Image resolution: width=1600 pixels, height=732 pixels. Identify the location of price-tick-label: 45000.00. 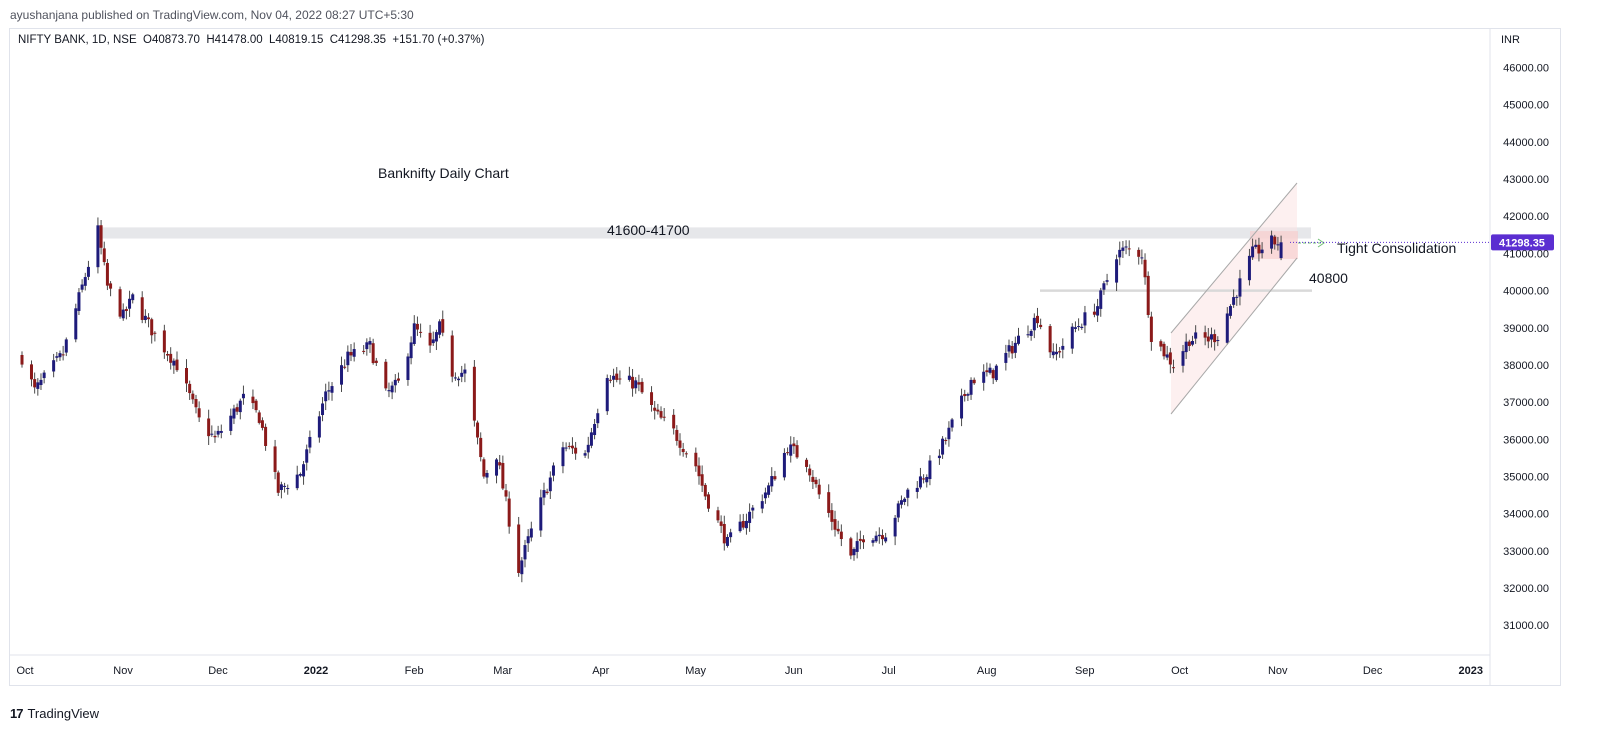
(1526, 106).